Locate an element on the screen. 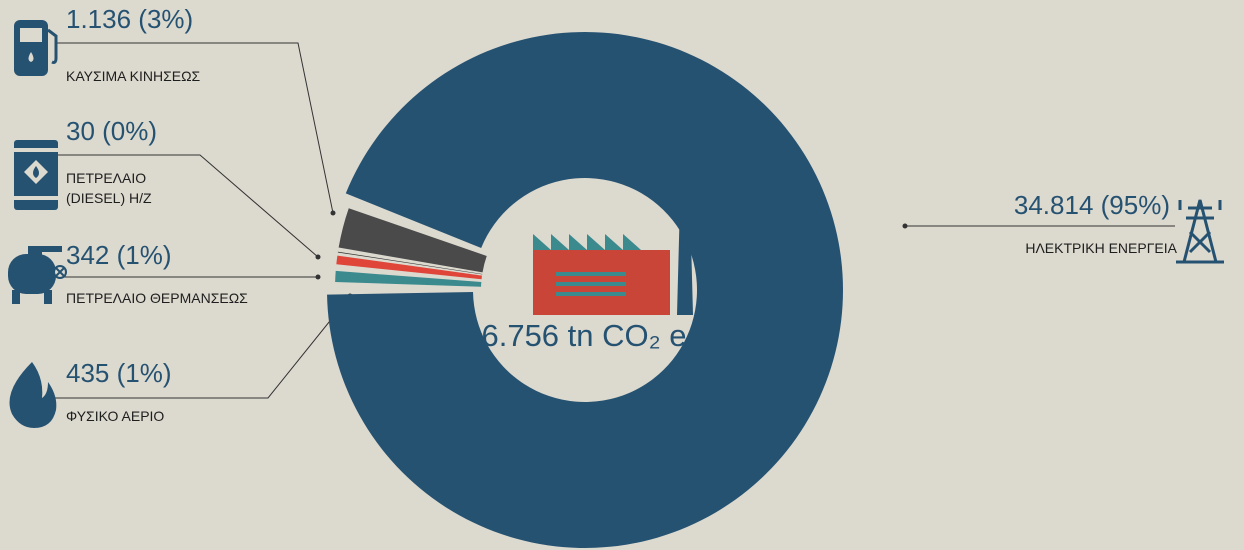 Image resolution: width=1244 pixels, height=550 pixels. factory-icon is located at coordinates (626, 246).